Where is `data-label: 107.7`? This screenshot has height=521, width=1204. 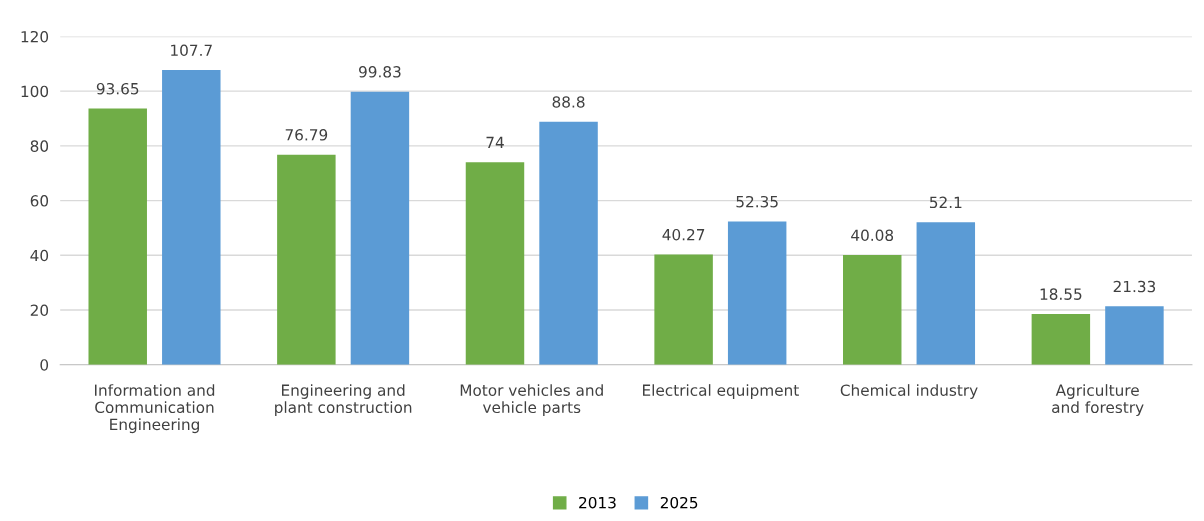
data-label: 107.7 is located at coordinates (191, 50).